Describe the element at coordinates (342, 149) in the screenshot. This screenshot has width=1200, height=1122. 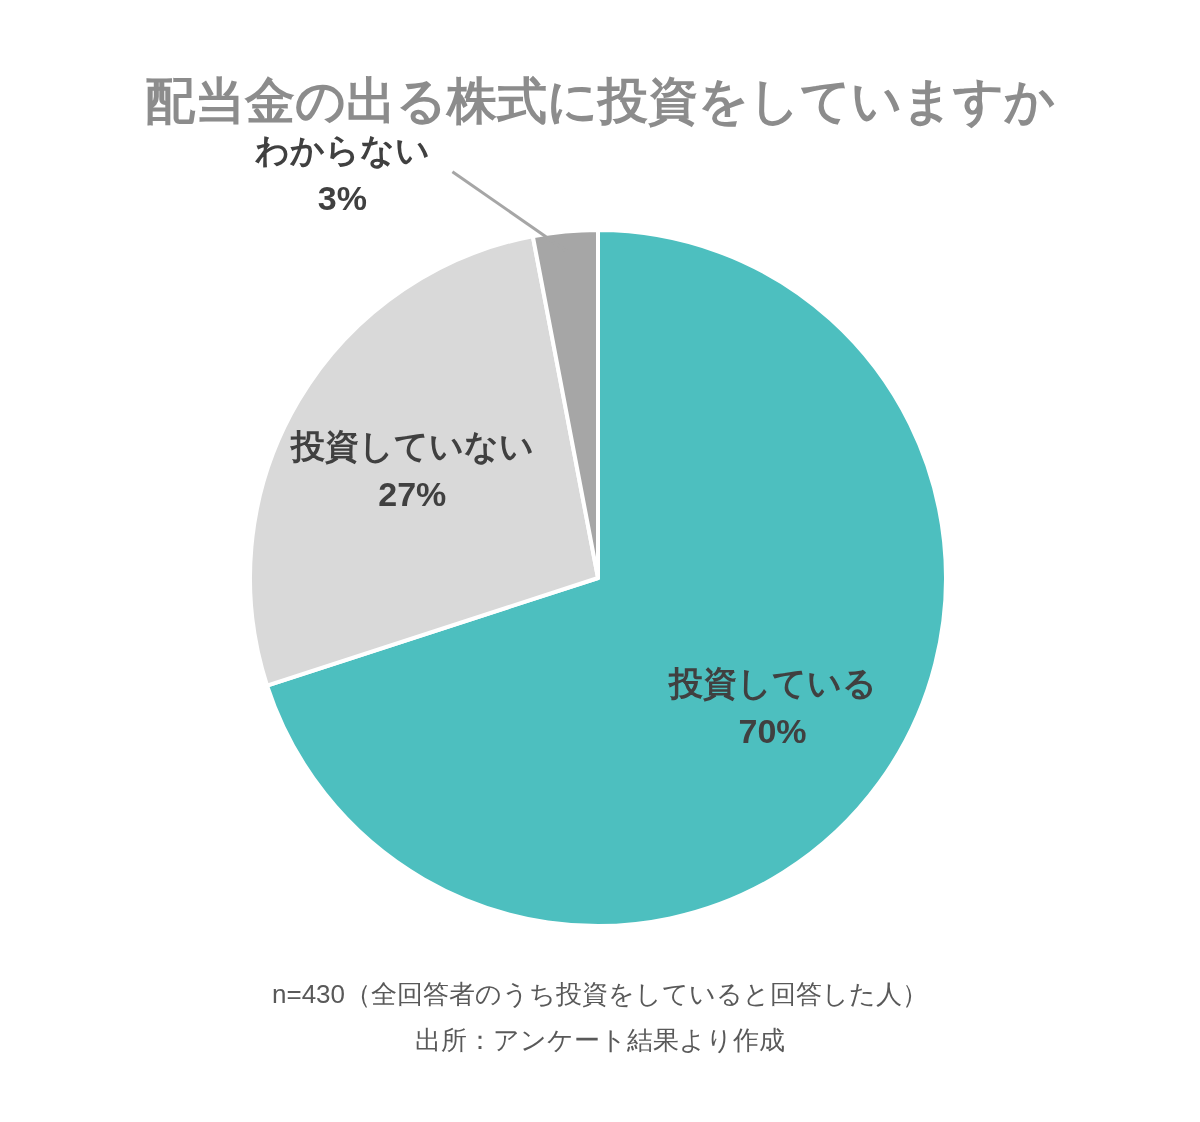
I see `slice-label: わからない` at that location.